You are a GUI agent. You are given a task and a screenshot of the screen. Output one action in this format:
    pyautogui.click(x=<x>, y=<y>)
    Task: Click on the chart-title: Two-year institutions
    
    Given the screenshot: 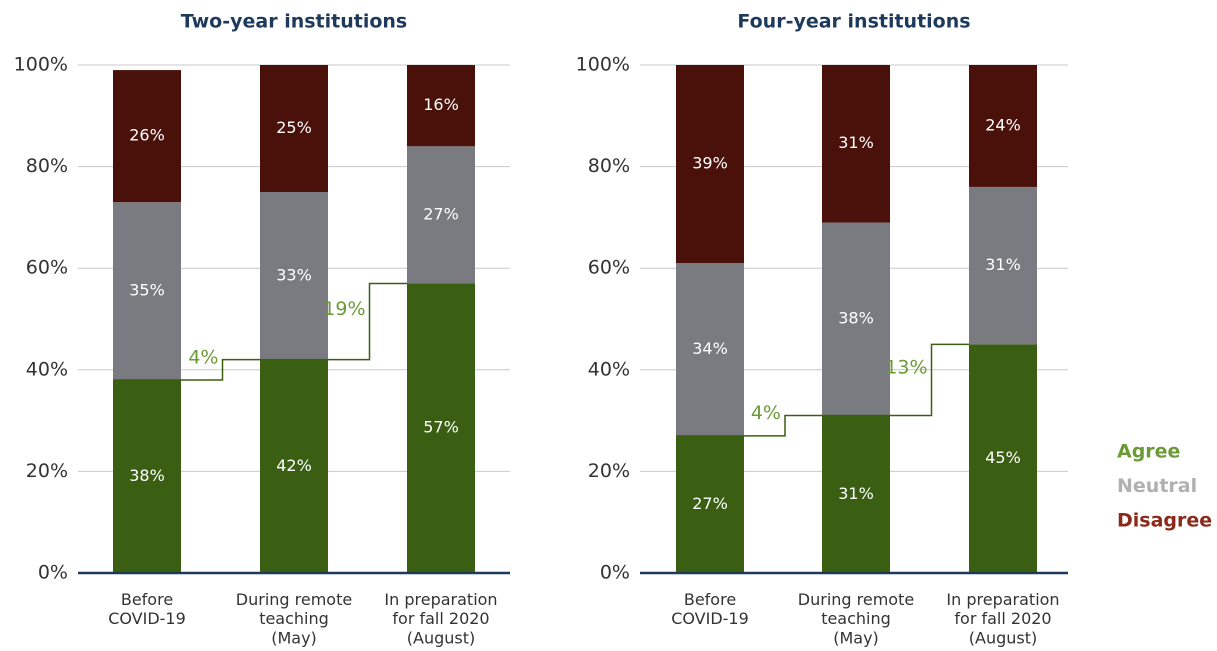 What is the action you would take?
    pyautogui.click(x=294, y=22)
    